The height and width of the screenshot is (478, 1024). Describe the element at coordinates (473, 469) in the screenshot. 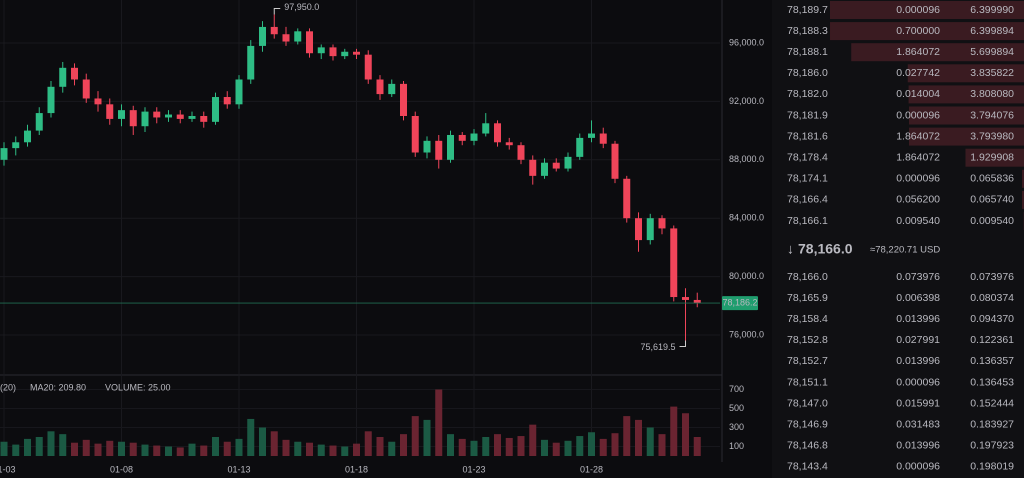

I see `x-tick-label: 01-23` at that location.